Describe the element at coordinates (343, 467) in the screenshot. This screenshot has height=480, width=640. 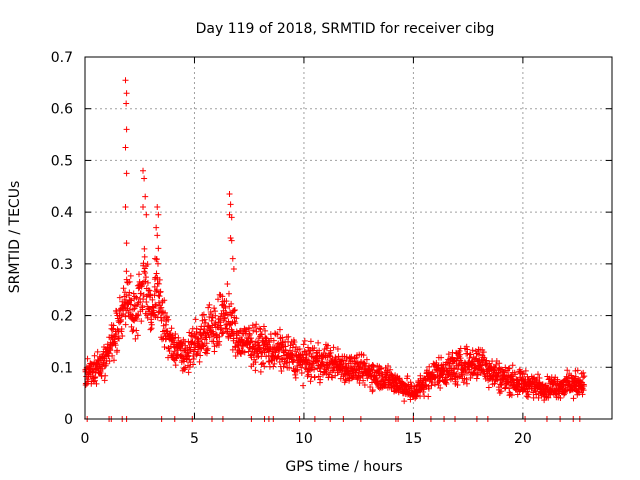
I see `x-axis-label: GPS time / hours` at that location.